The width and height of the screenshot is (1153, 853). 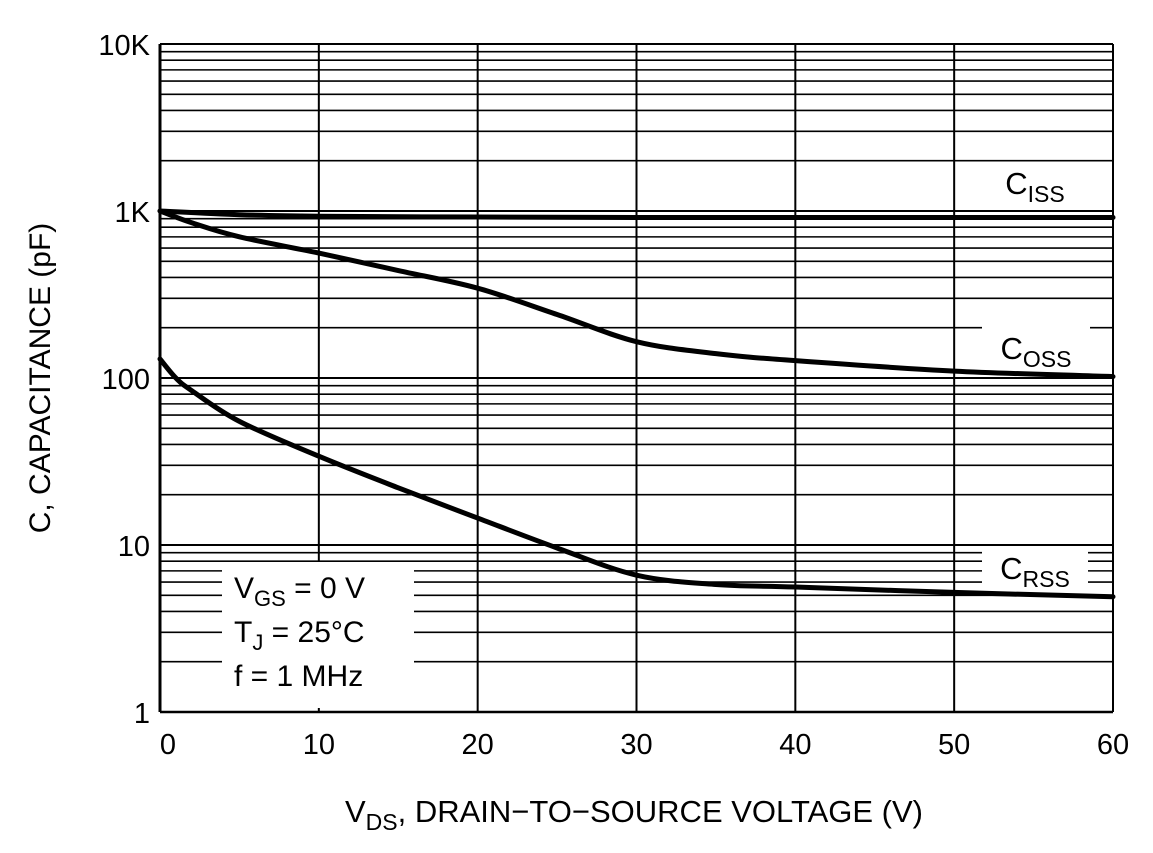 I want to click on annotation-line: f = 1 MHz, so click(x=298, y=676).